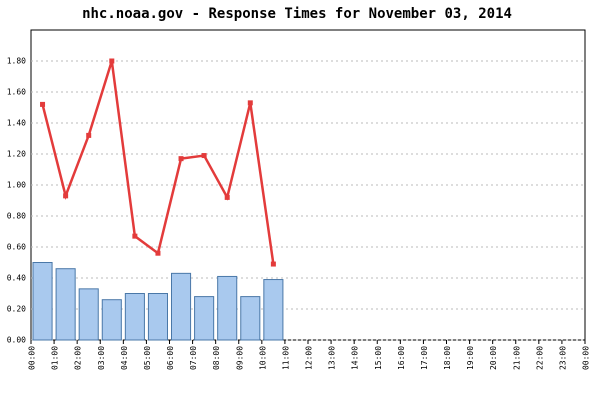 The width and height of the screenshot is (595, 400). I want to click on y-tick-label: 0.00, so click(16, 340).